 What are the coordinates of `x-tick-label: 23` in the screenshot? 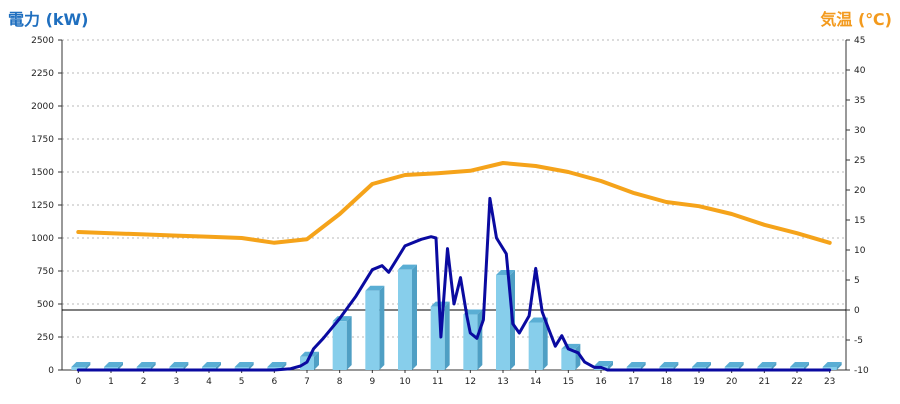 It's located at (829, 382).